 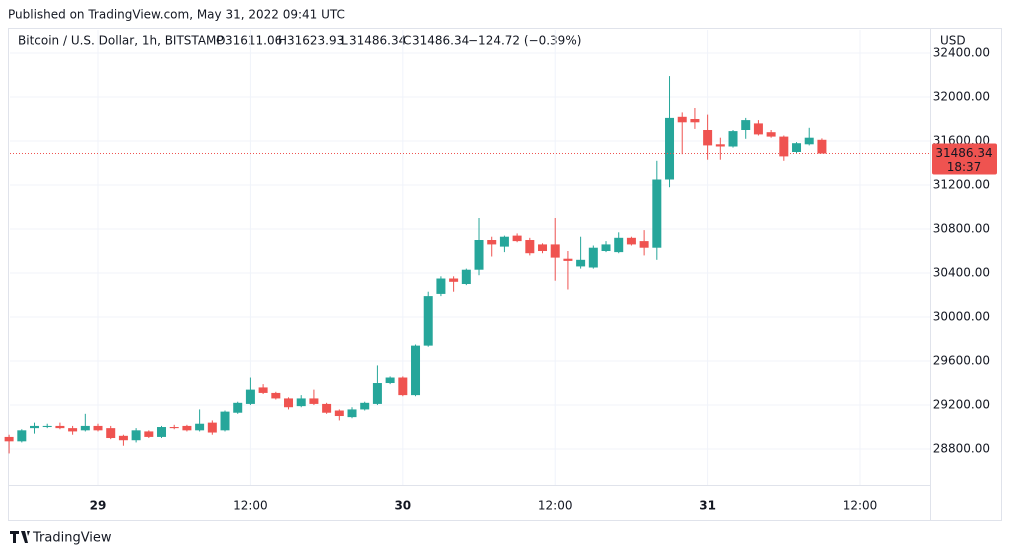 What do you see at coordinates (524, 41) in the screenshot?
I see `change: −124.72 (−0.39%)` at bounding box center [524, 41].